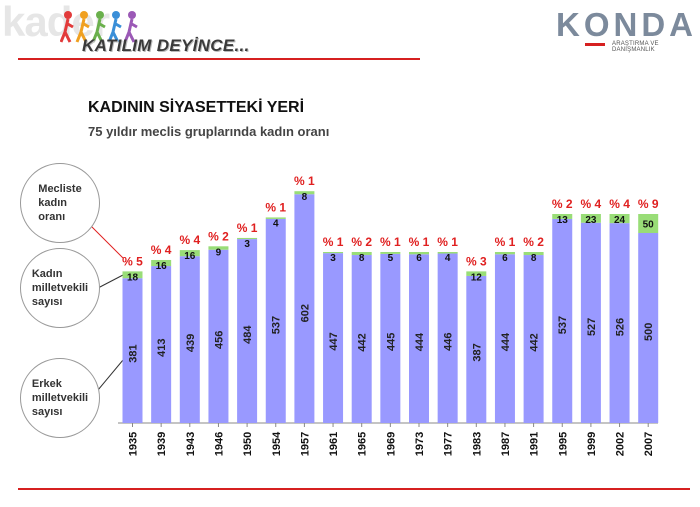 This screenshot has height=507, width=700. Describe the element at coordinates (162, 444) in the screenshot. I see `x-tick-label-1939: 1939` at that location.